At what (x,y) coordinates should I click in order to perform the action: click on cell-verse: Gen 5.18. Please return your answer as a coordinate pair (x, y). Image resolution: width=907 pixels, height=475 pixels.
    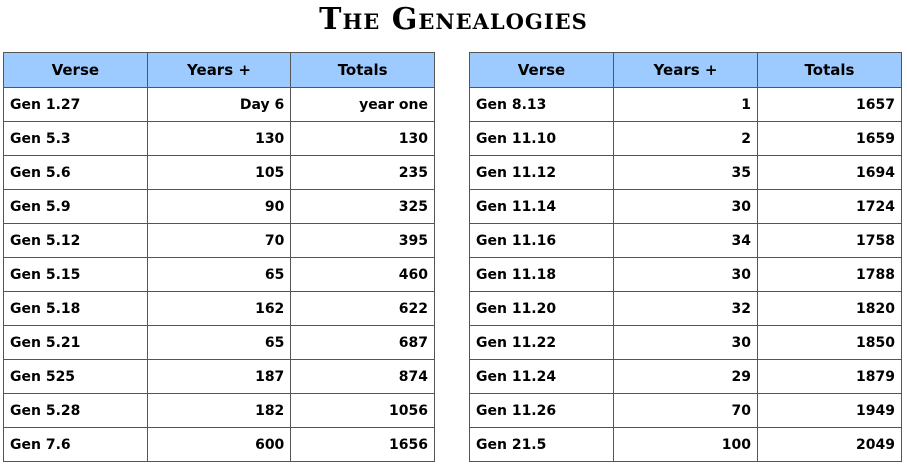
    Looking at the image, I should click on (75, 308).